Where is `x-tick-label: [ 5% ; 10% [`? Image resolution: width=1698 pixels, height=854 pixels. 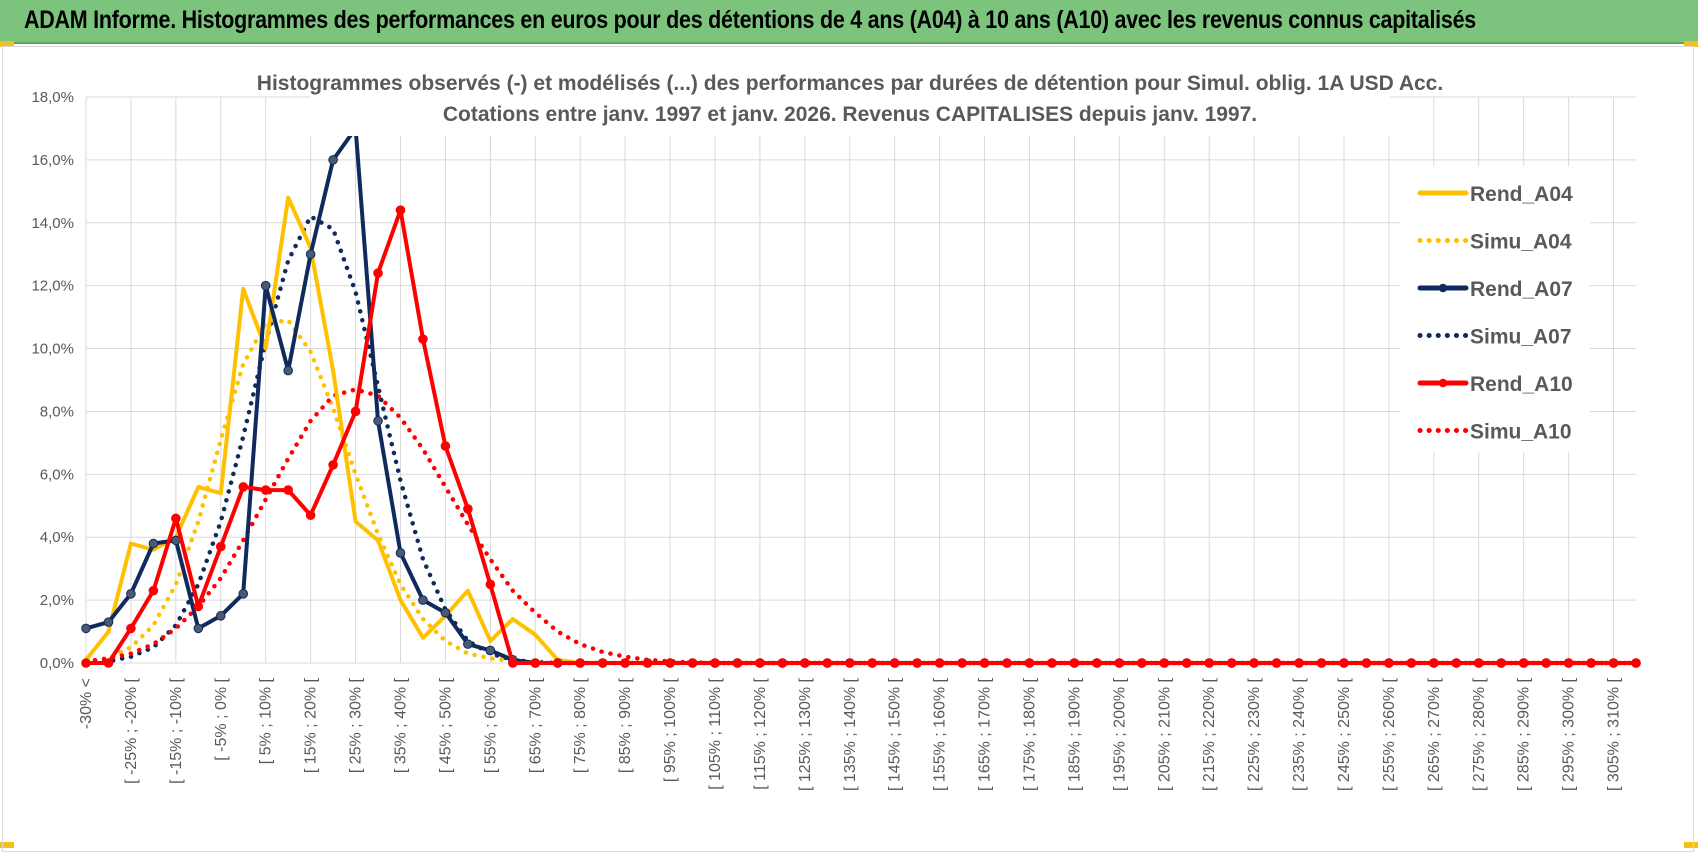 x-tick-label: [ 5% ; 10% [ is located at coordinates (266, 720).